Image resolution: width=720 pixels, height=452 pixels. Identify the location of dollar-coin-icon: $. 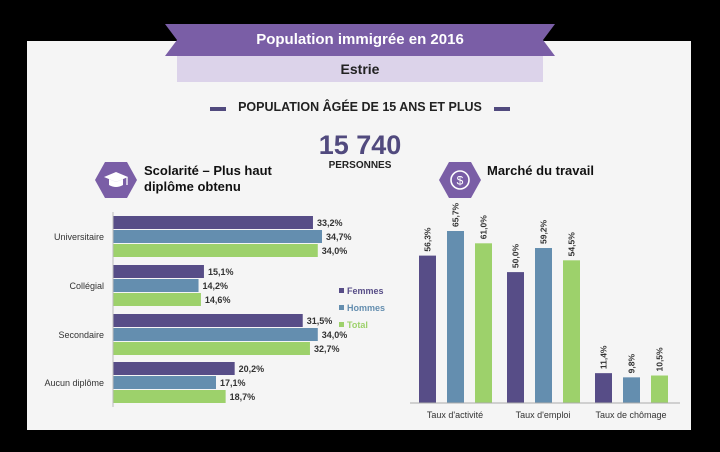
(460, 180).